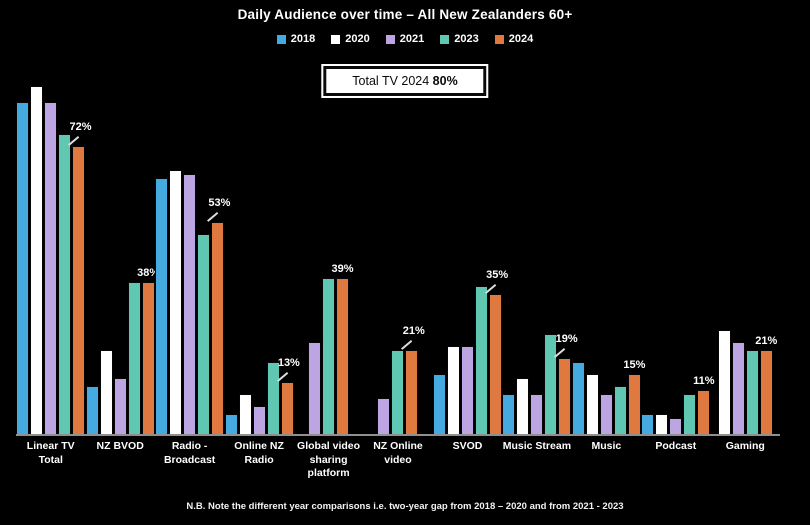  I want to click on legend-item-2021: 2021, so click(405, 39).